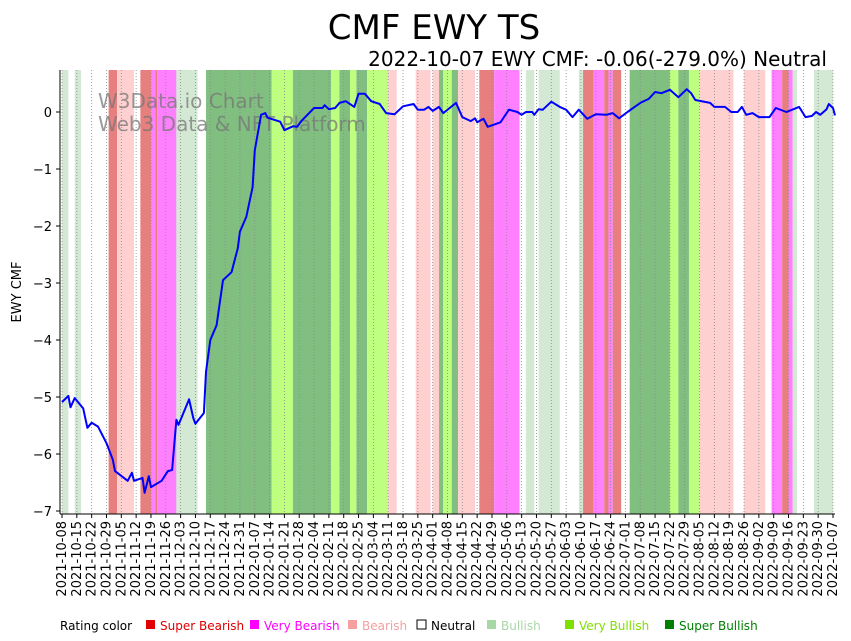 The height and width of the screenshot is (641, 851). Describe the element at coordinates (759, 559) in the screenshot. I see `x-tick-label: 2022-09-02` at that location.